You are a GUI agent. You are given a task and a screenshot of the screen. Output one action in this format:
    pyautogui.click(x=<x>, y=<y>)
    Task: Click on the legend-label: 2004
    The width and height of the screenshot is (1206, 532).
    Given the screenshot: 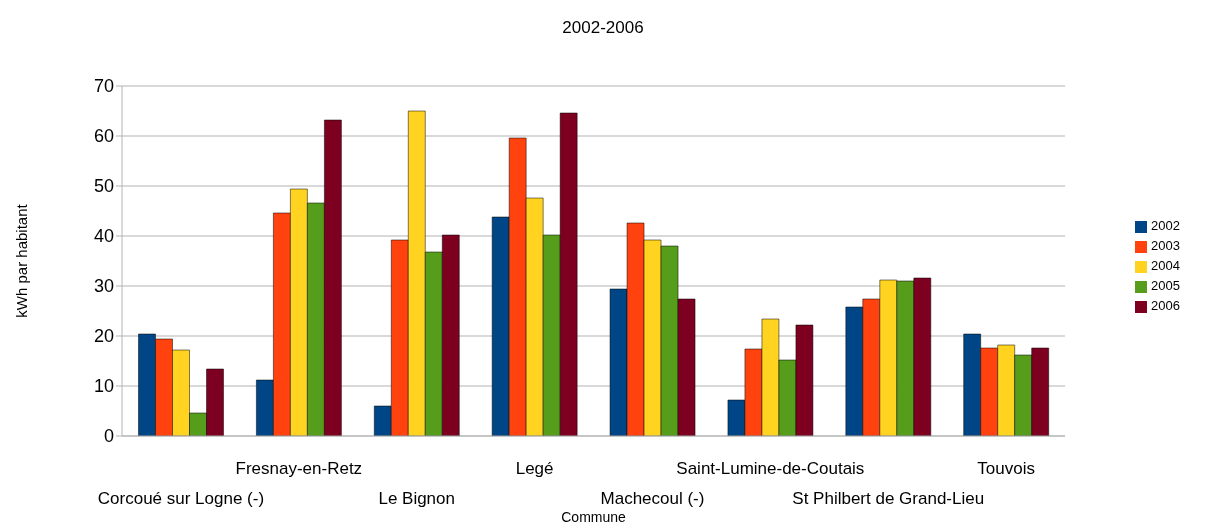 What is the action you would take?
    pyautogui.click(x=1165, y=265)
    